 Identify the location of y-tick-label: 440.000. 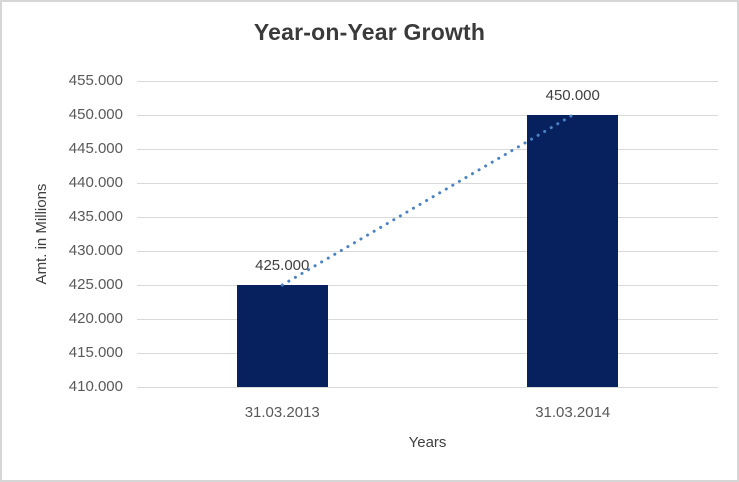
(95, 182).